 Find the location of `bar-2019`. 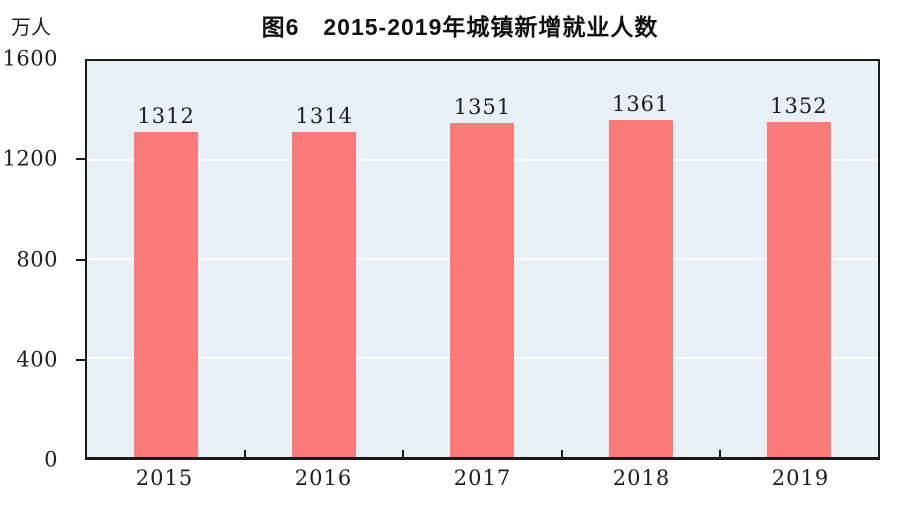

bar-2019 is located at coordinates (798, 289).